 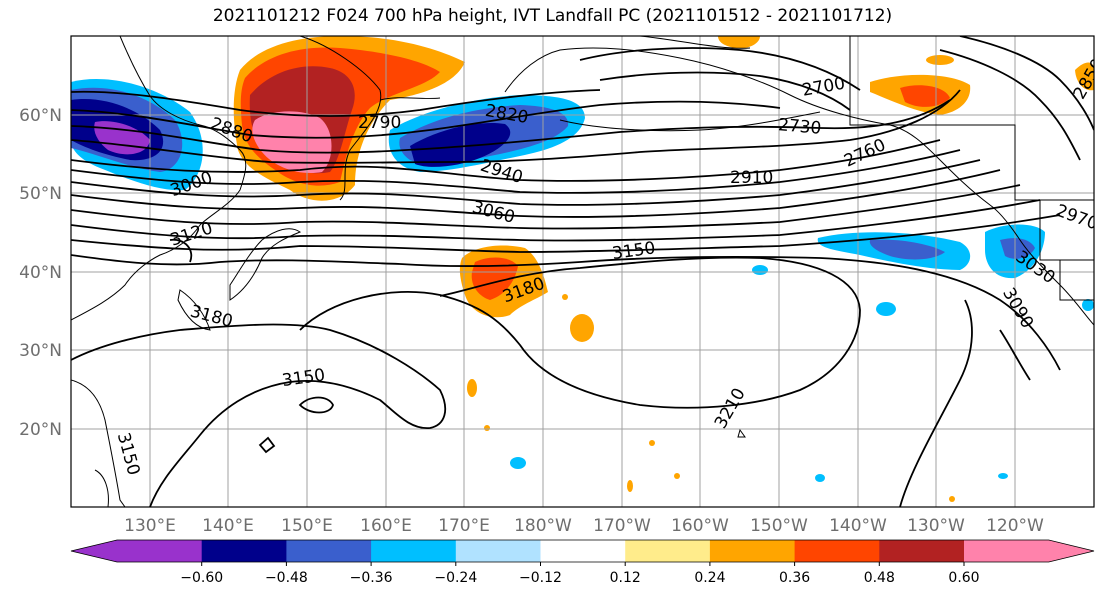 What do you see at coordinates (379, 123) in the screenshot?
I see `contour-label: 2790` at bounding box center [379, 123].